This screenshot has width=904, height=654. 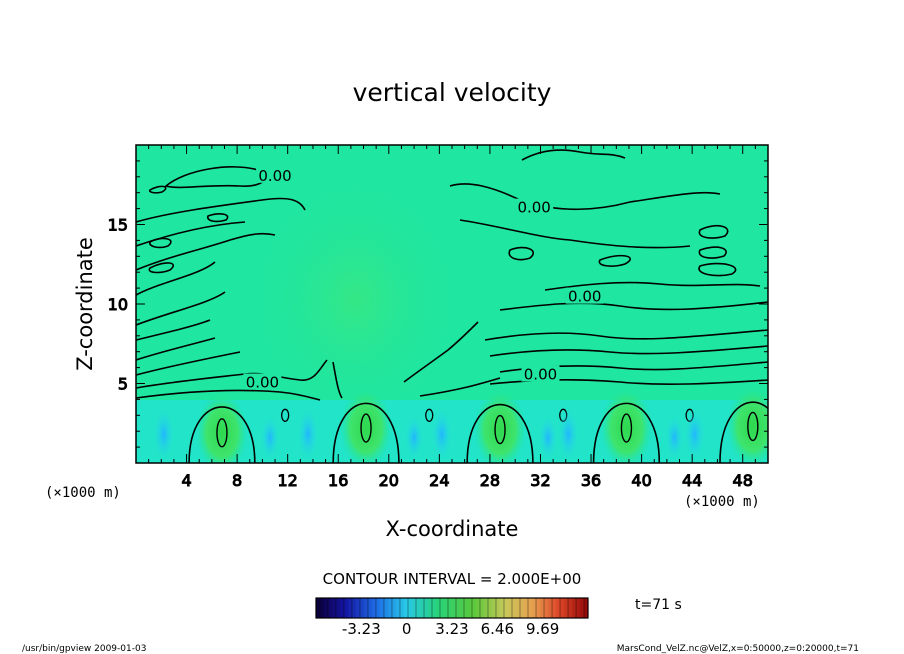 What do you see at coordinates (123, 384) in the screenshot?
I see `y-tick-label: 5` at bounding box center [123, 384].